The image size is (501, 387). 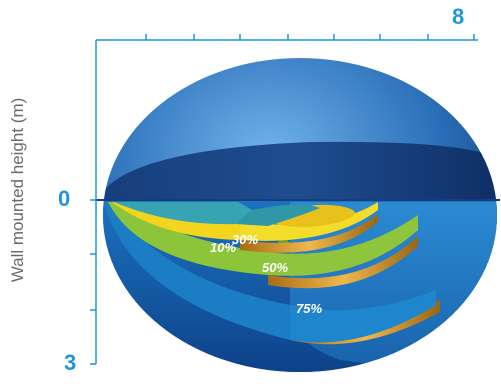 What do you see at coordinates (245, 239) in the screenshot?
I see `zone-label-30: 30%` at bounding box center [245, 239].